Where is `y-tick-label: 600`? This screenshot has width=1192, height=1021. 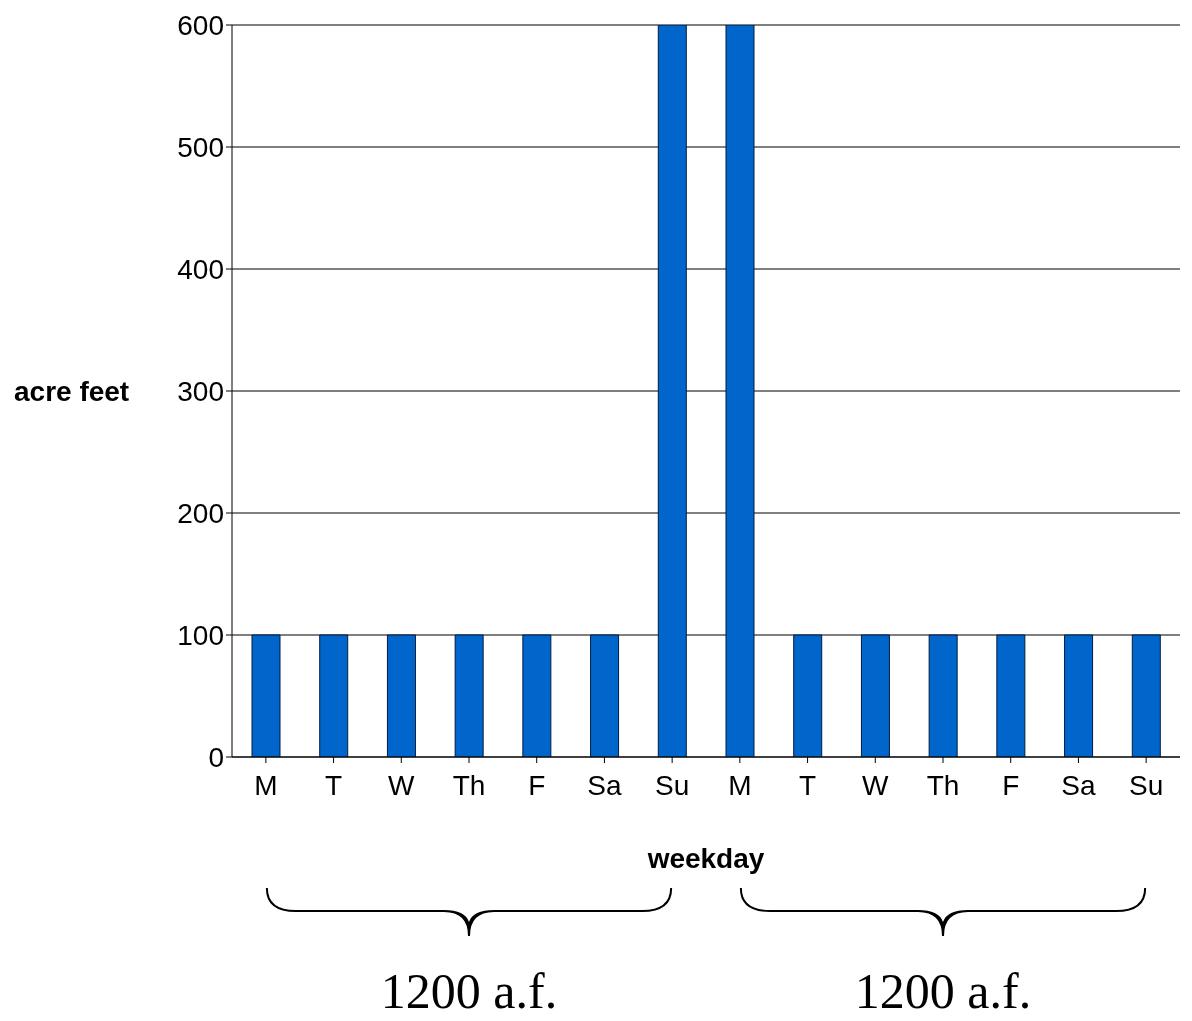
y-tick-label: 600 is located at coordinates (200, 25).